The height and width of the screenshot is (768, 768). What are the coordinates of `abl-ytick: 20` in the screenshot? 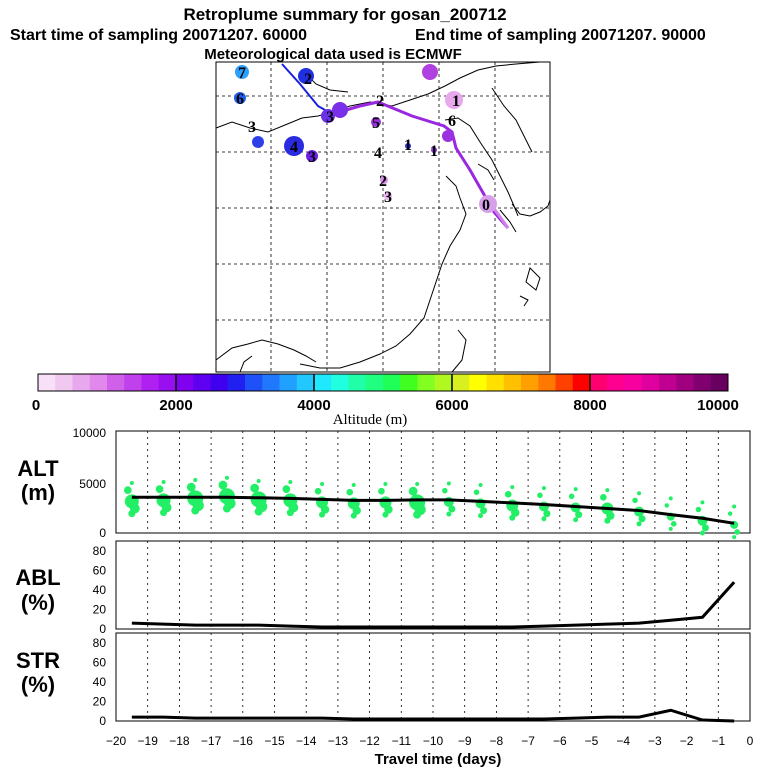 It's located at (100, 609).